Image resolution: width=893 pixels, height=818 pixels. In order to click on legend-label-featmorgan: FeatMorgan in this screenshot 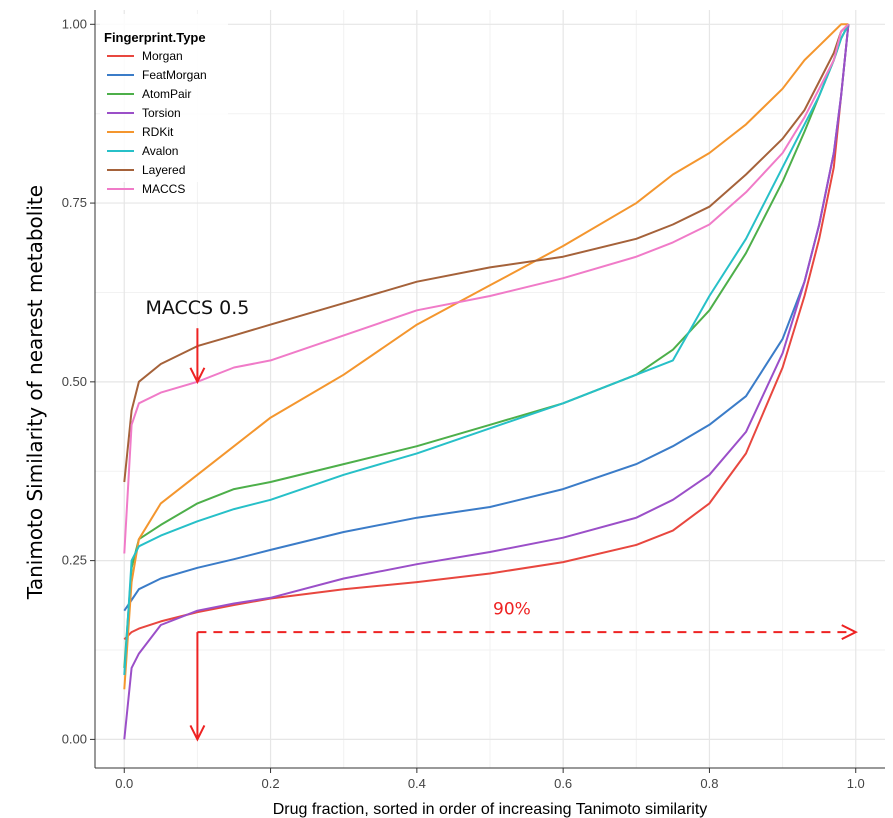, I will do `click(174, 75)`.